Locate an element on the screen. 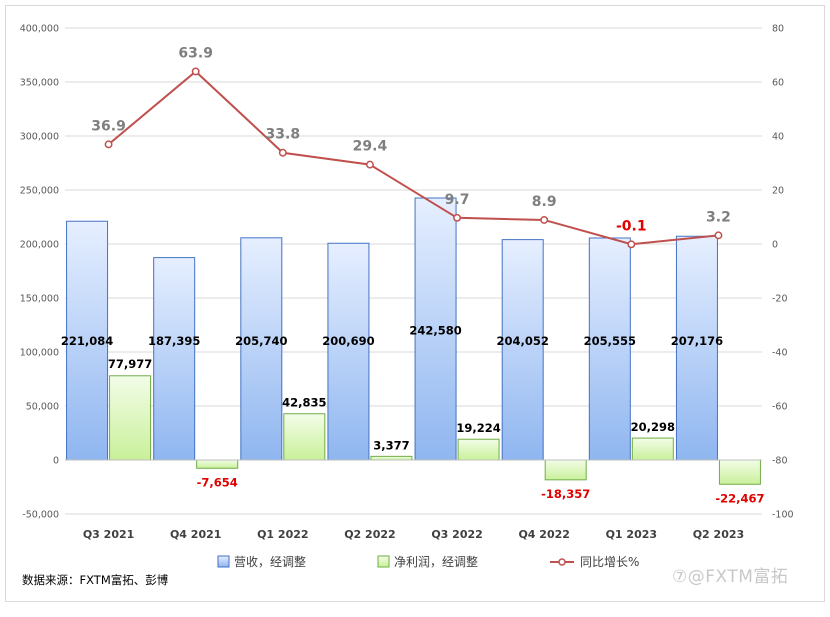 This screenshot has height=617, width=830. label-revenue: 242,580 is located at coordinates (435, 330).